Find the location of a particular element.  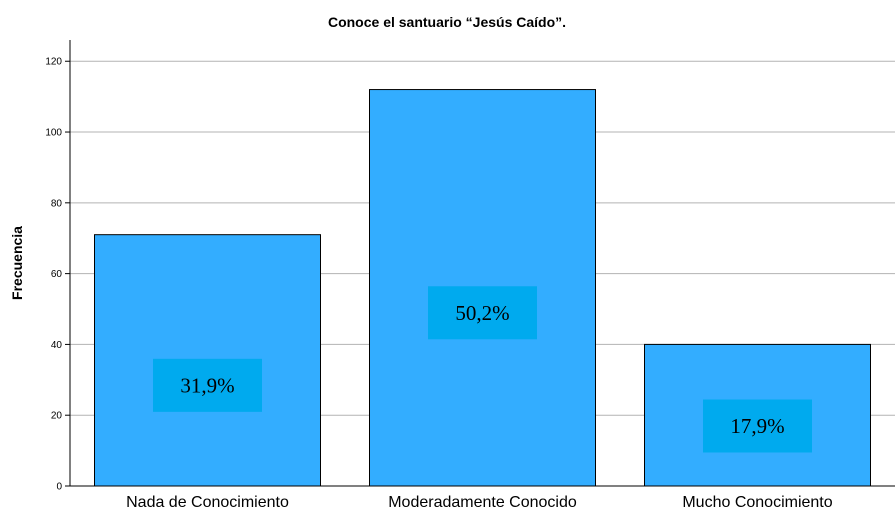

y-tick-label: 40 is located at coordinates (57, 345).